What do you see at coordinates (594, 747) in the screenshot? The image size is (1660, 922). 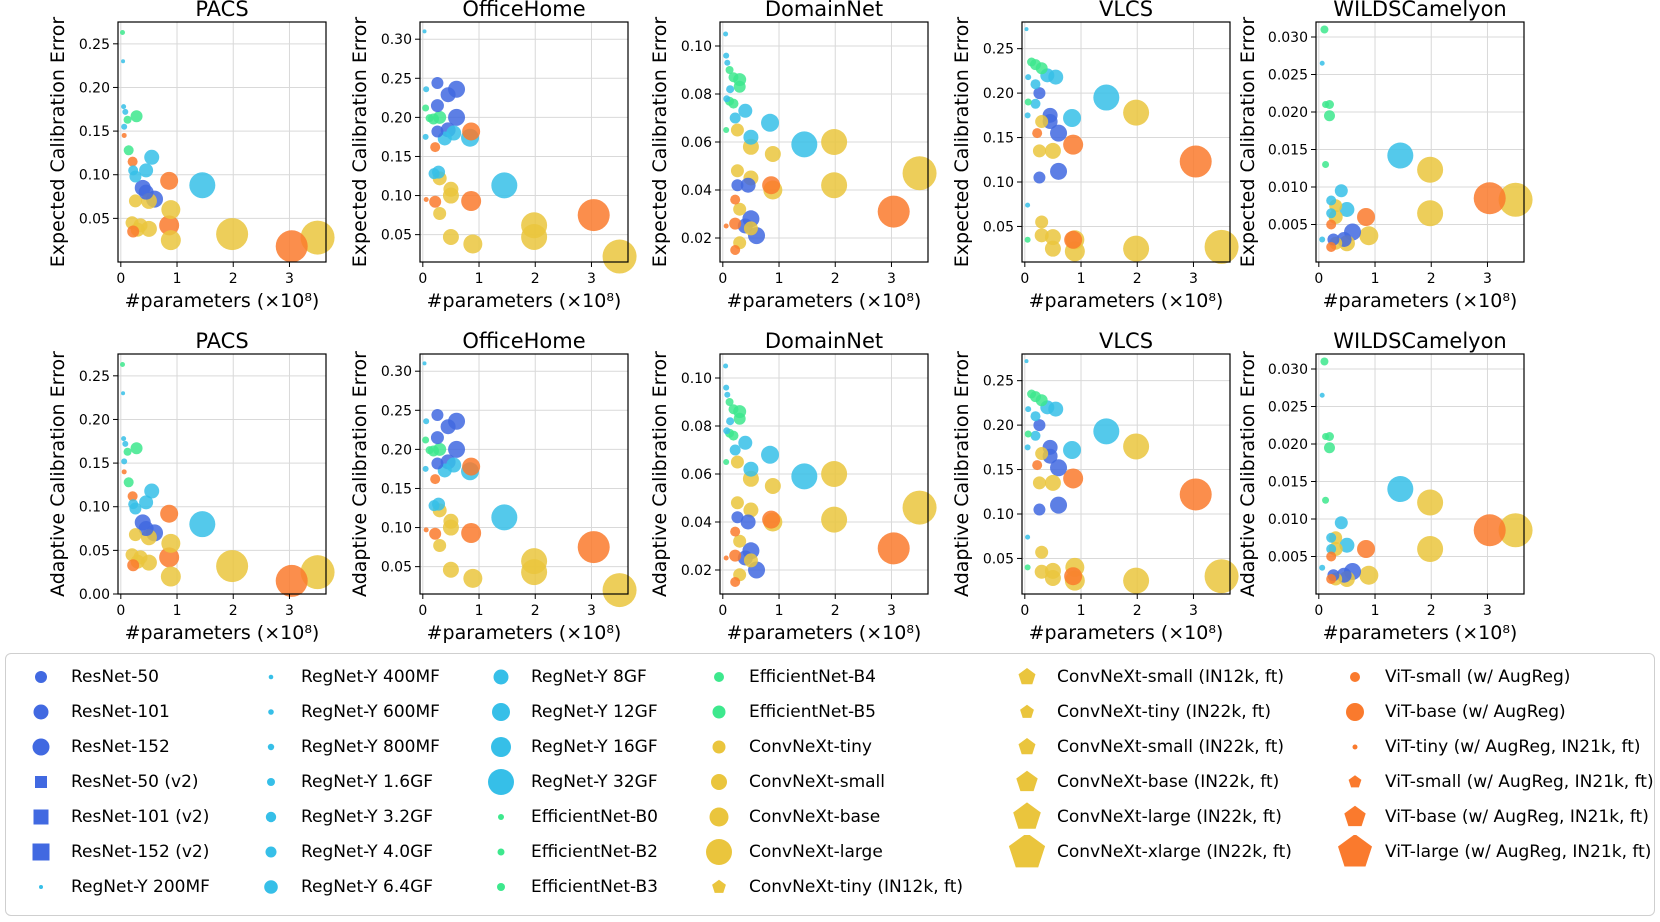 I see `legend-label: RegNet-Y 16GF` at bounding box center [594, 747].